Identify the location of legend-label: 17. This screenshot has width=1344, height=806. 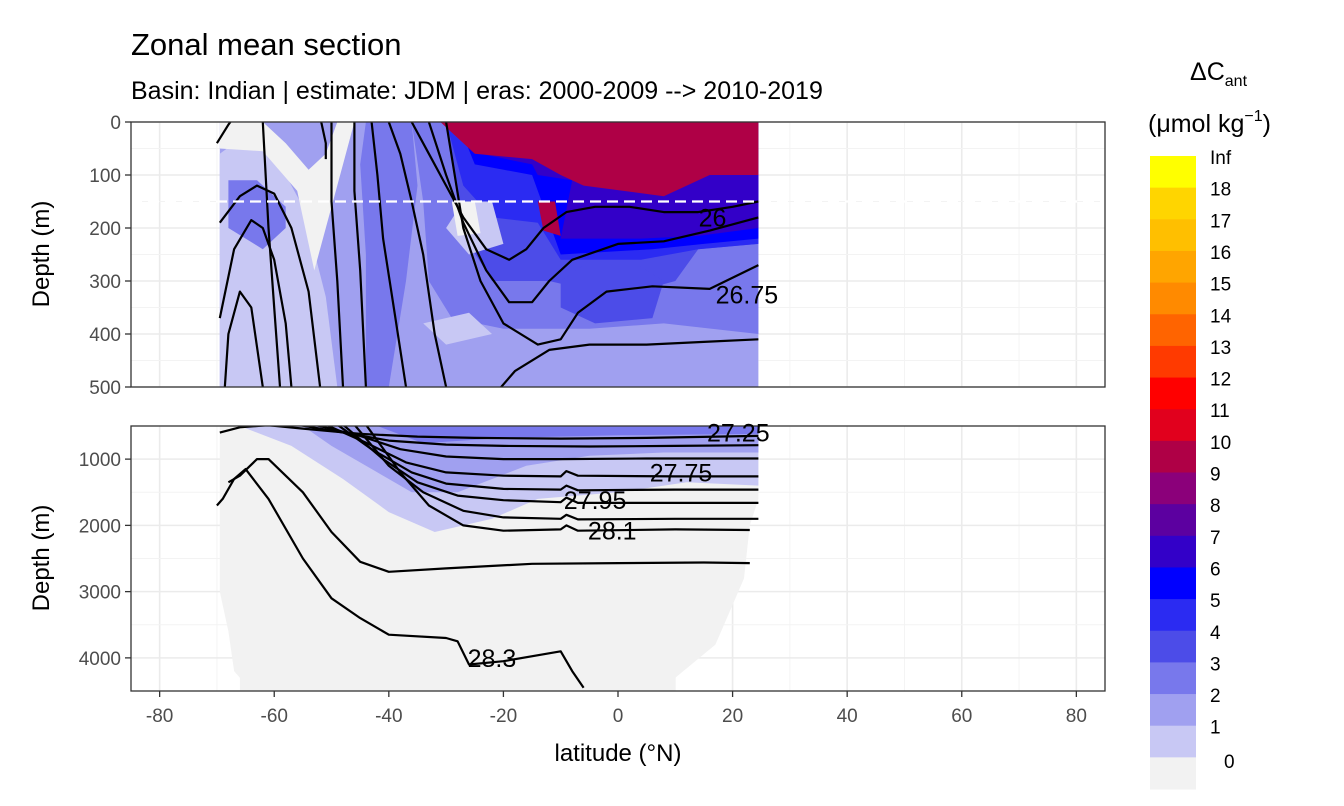
(1220, 221).